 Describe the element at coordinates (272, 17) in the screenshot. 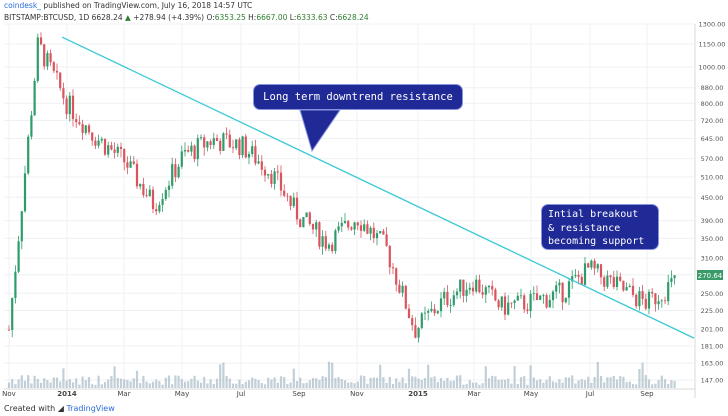

I see `high-value: 6667.00` at that location.